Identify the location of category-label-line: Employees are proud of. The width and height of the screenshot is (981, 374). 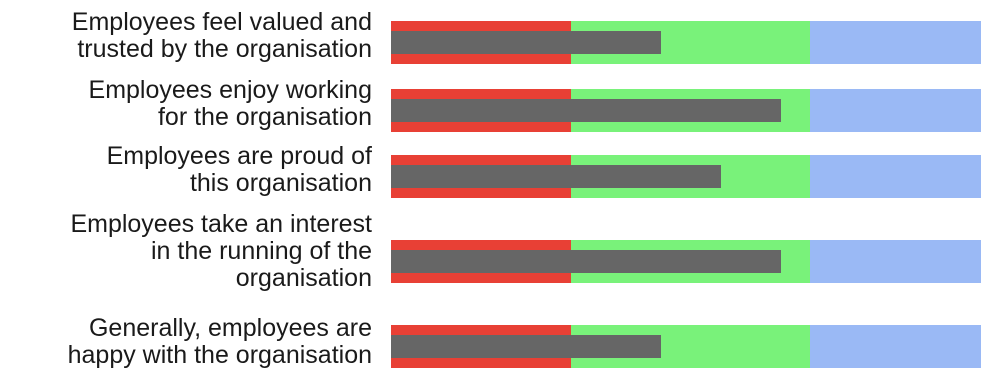
(239, 156).